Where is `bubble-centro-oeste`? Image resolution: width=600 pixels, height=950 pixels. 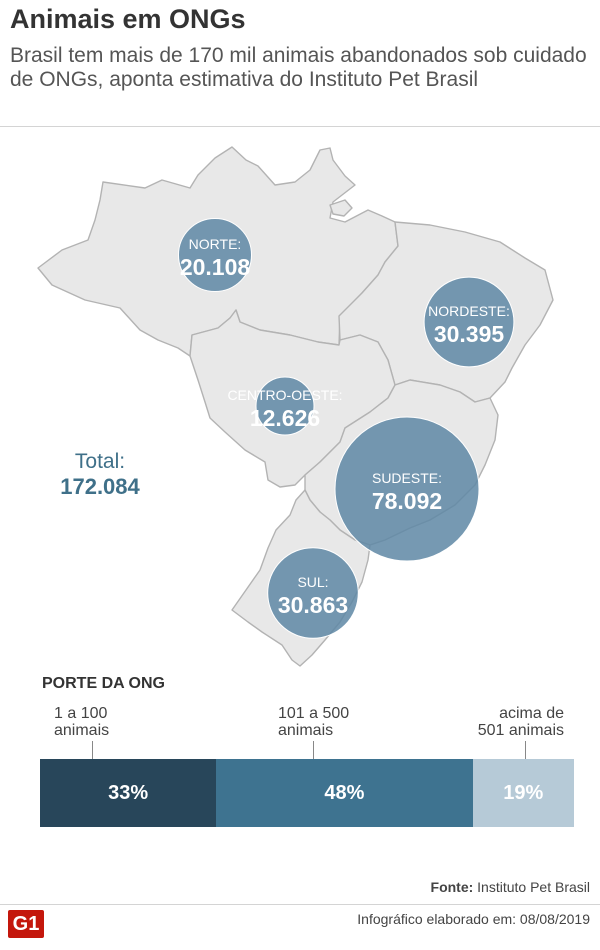
bubble-centro-oeste is located at coordinates (285, 406).